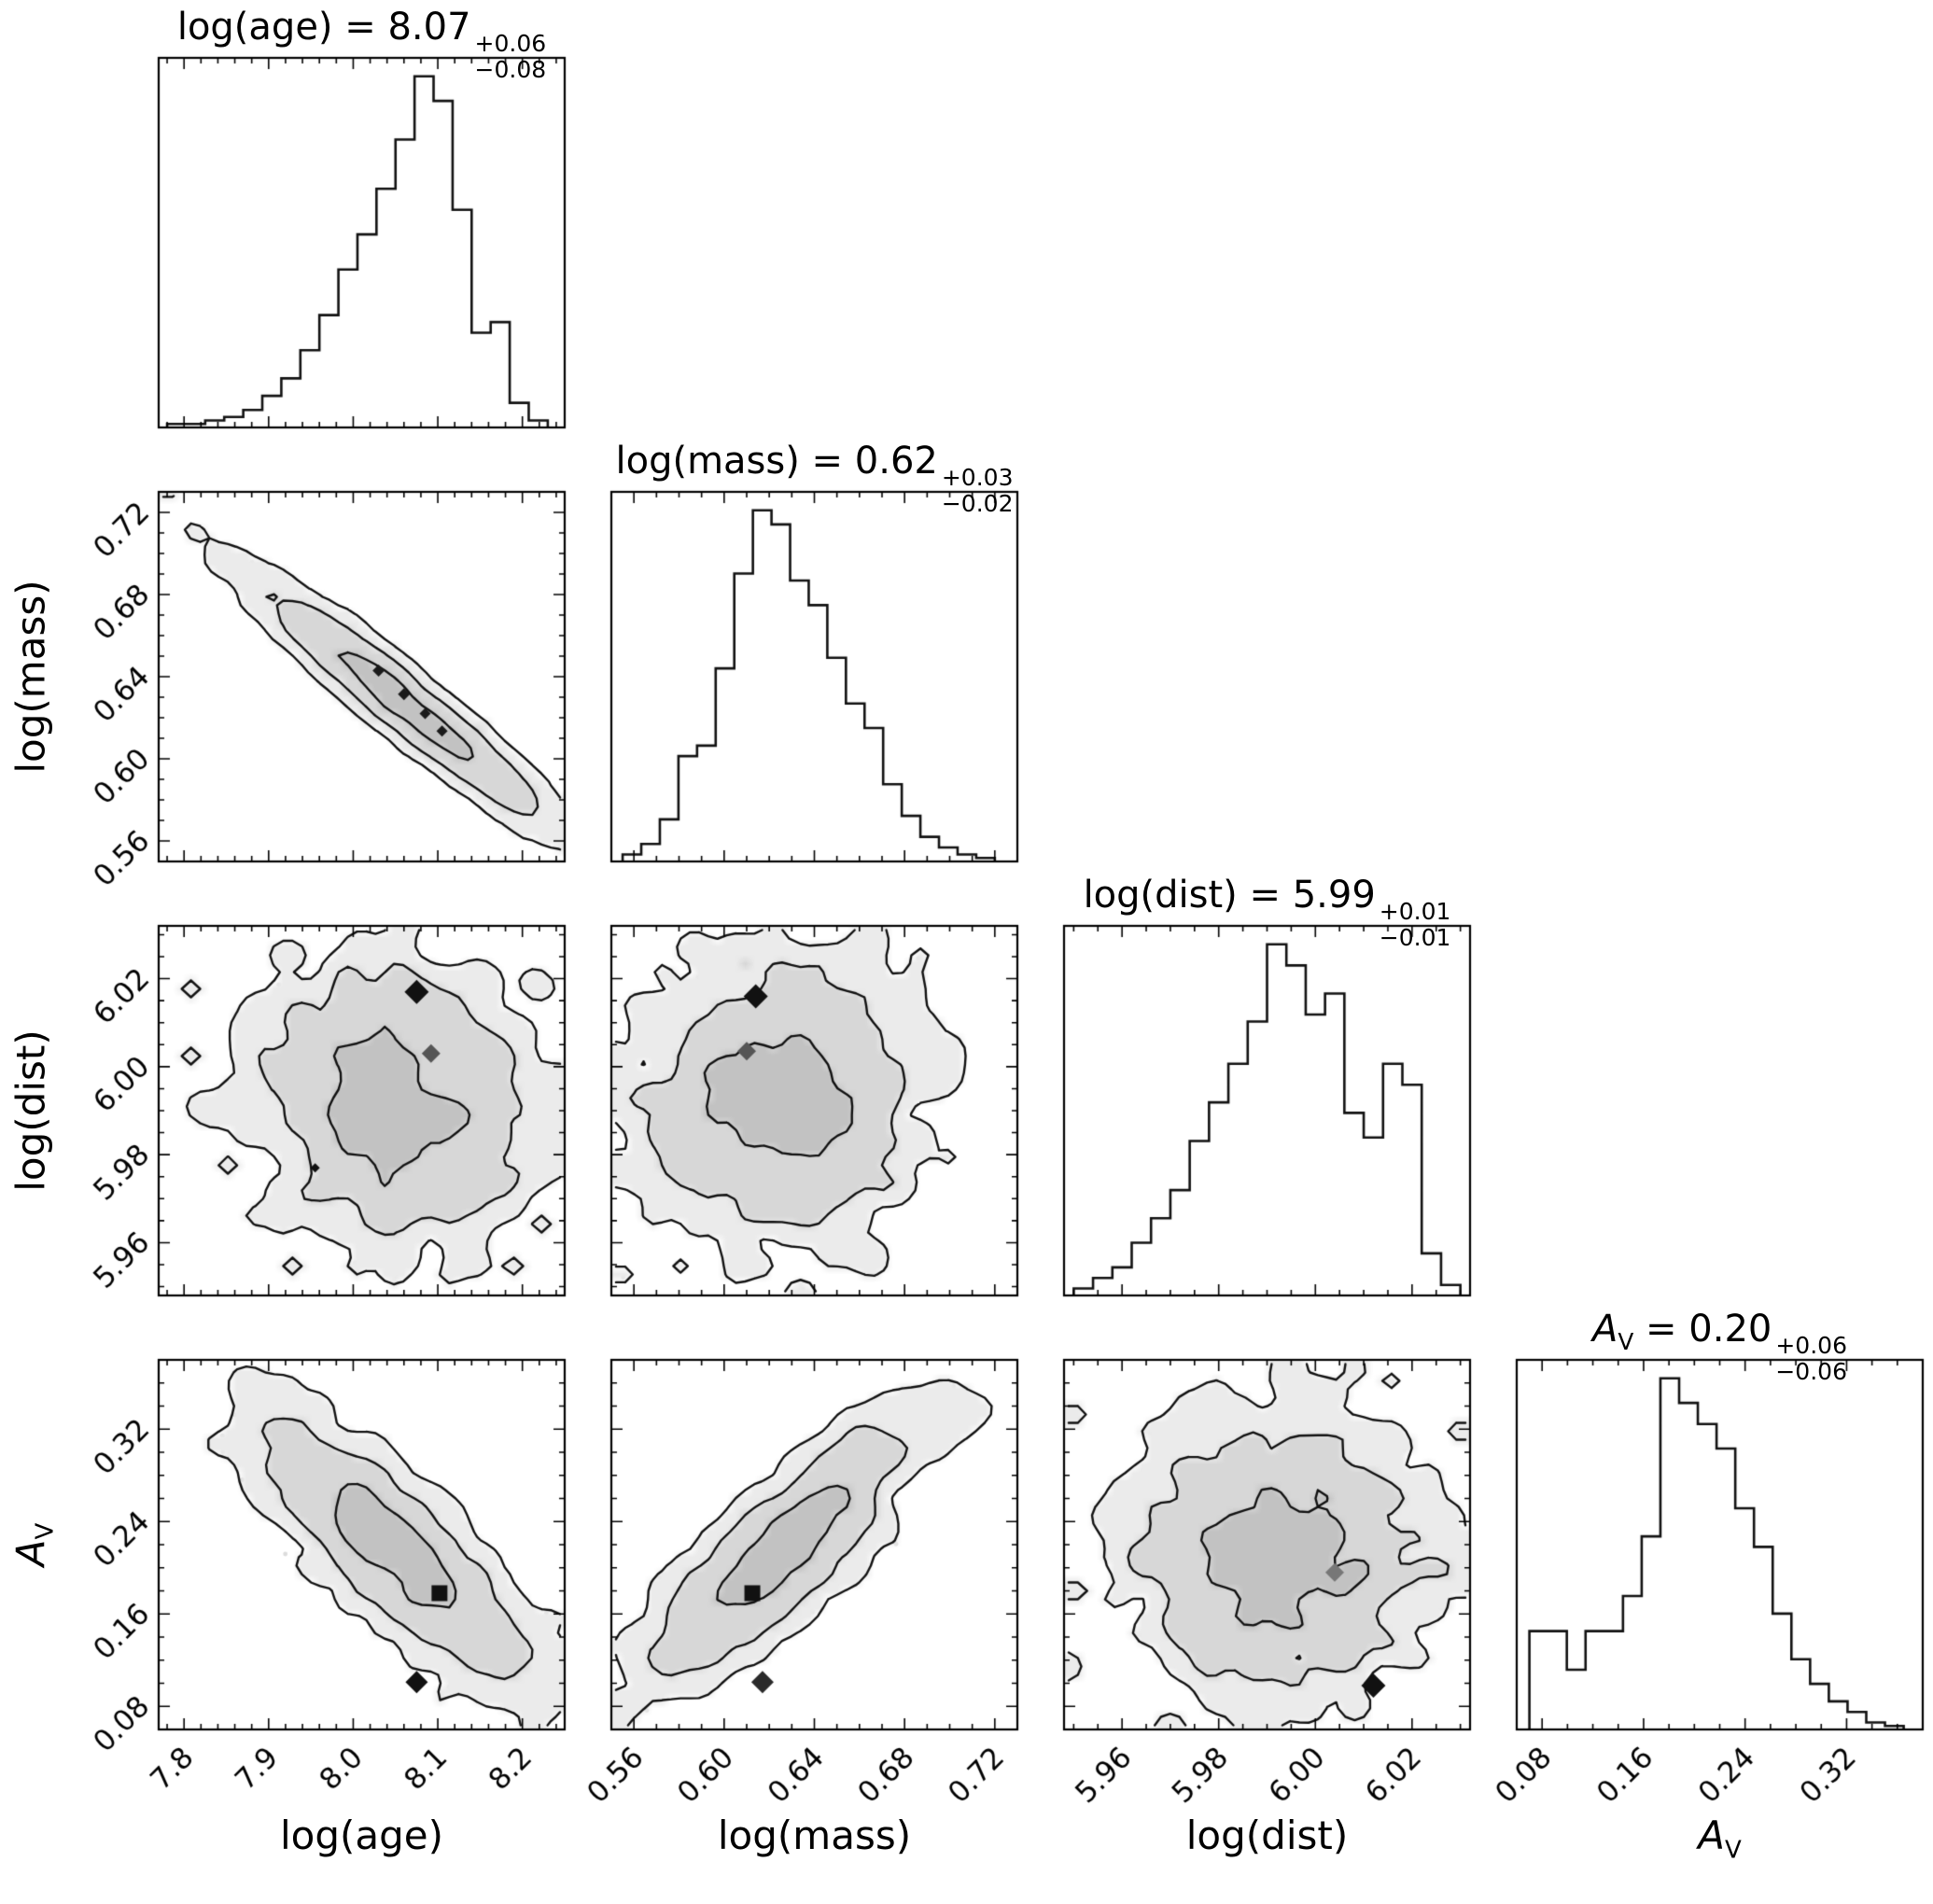 This screenshot has height=1904, width=1933. Describe the element at coordinates (776, 461) in the screenshot. I see `title-value: log(mass) = 0.62` at that location.